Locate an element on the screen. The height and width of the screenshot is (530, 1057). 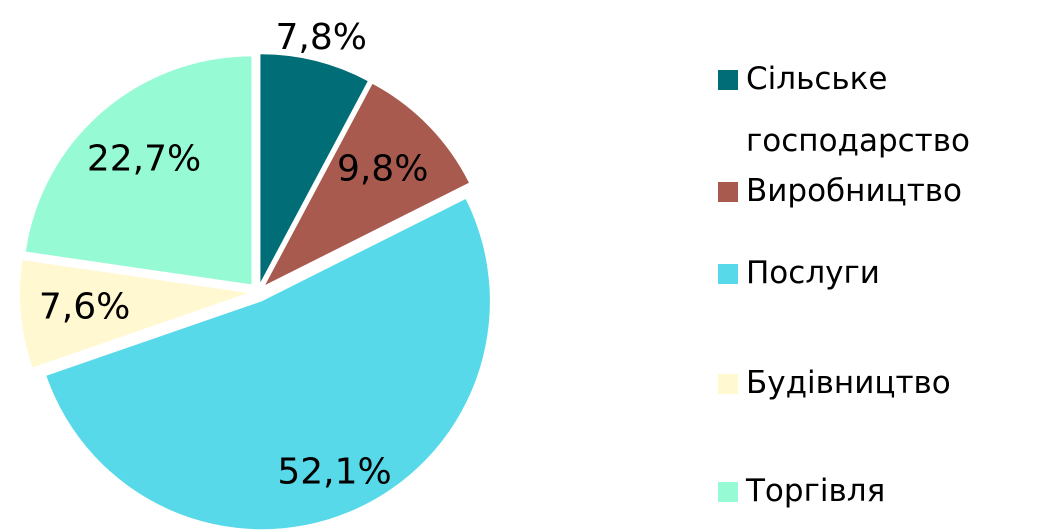
data-label: 7,8% is located at coordinates (321, 37).